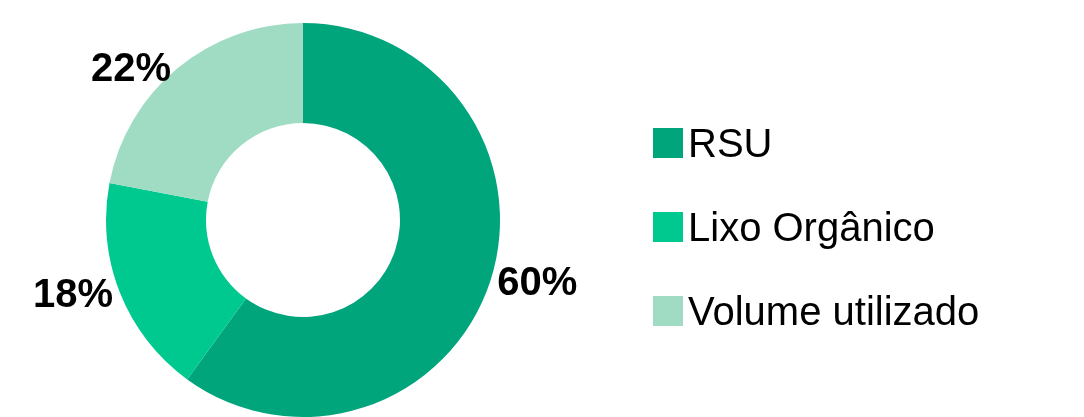  Describe the element at coordinates (811, 227) in the screenshot. I see `legend-label: Lixo Orgânico` at that location.